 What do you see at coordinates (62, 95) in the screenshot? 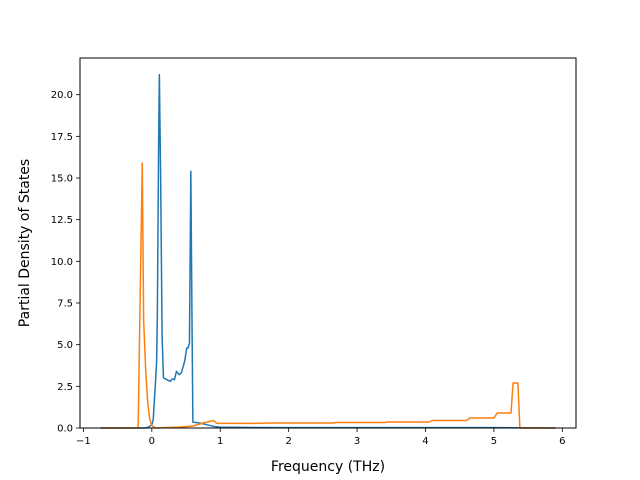
I see `y-tick-label: 20.0` at bounding box center [62, 95].